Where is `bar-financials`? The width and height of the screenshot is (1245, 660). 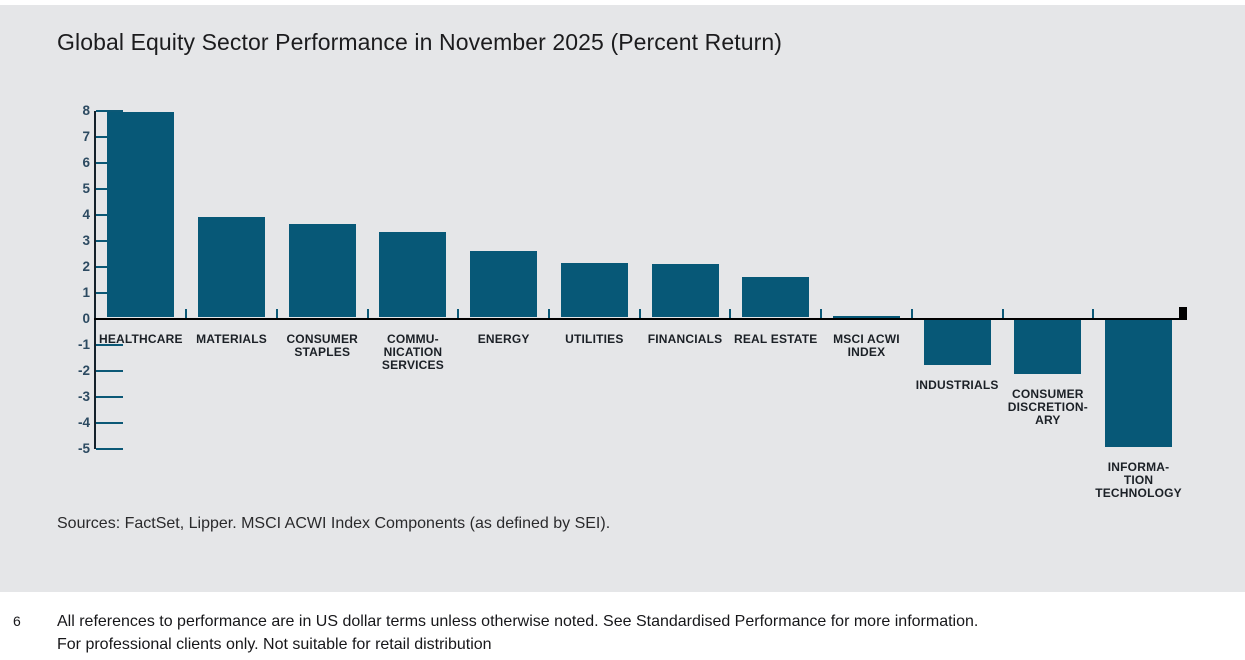 bar-financials is located at coordinates (685, 291).